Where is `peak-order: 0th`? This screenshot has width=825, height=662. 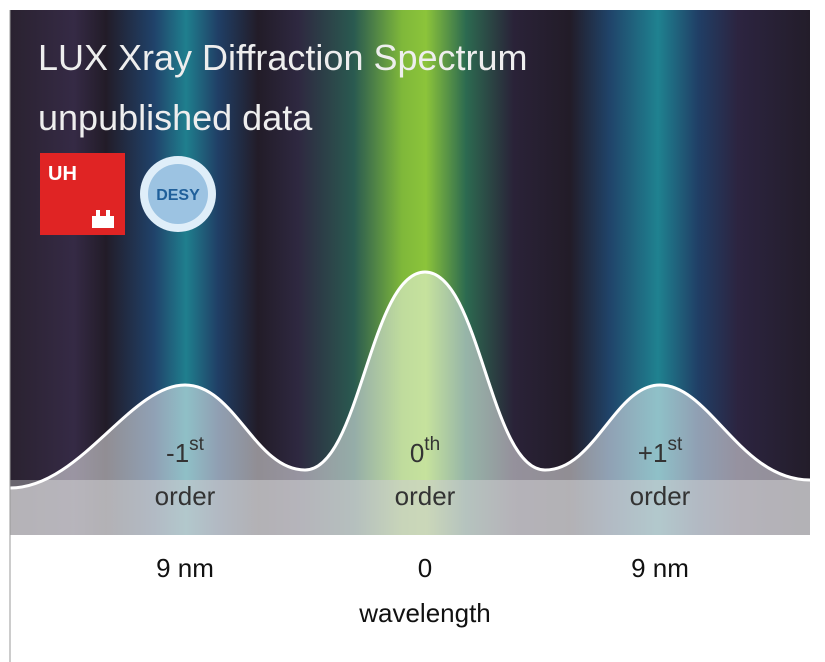 peak-order: 0th is located at coordinates (425, 451).